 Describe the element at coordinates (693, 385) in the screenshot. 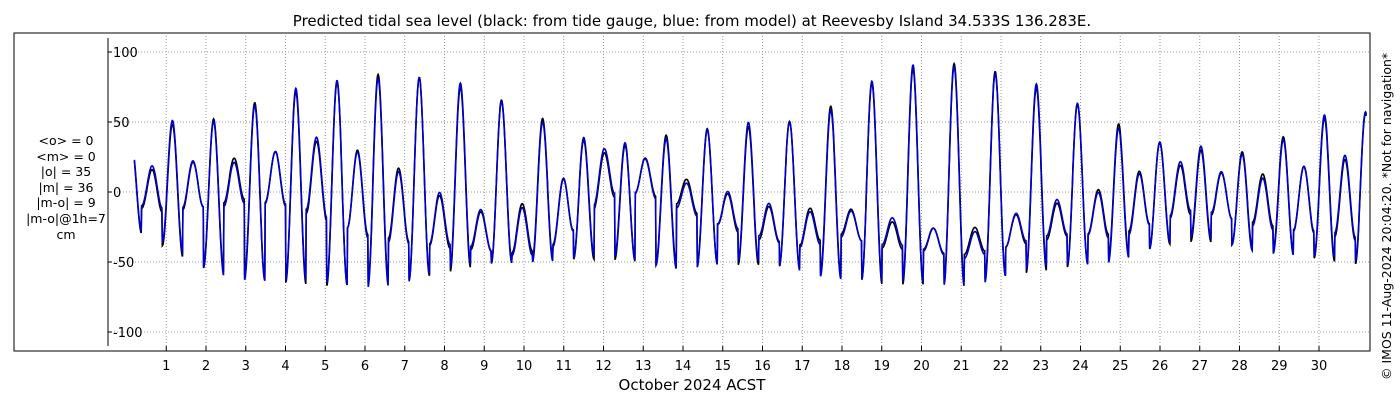

I see `x-axis-label: October 2024 ACST` at that location.